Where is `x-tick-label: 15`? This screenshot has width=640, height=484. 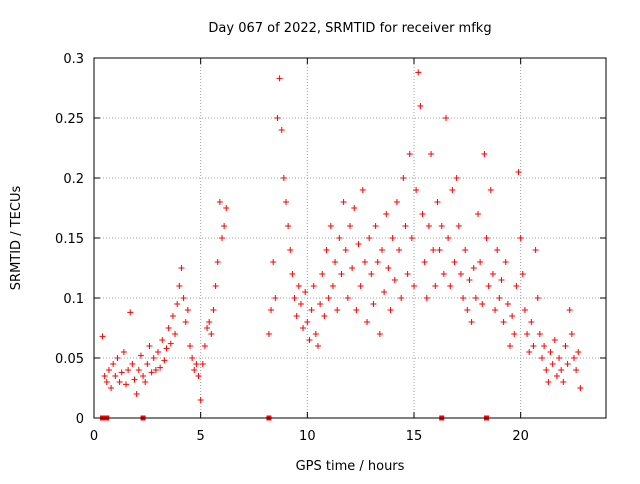
x-tick-label: 15 is located at coordinates (414, 436).